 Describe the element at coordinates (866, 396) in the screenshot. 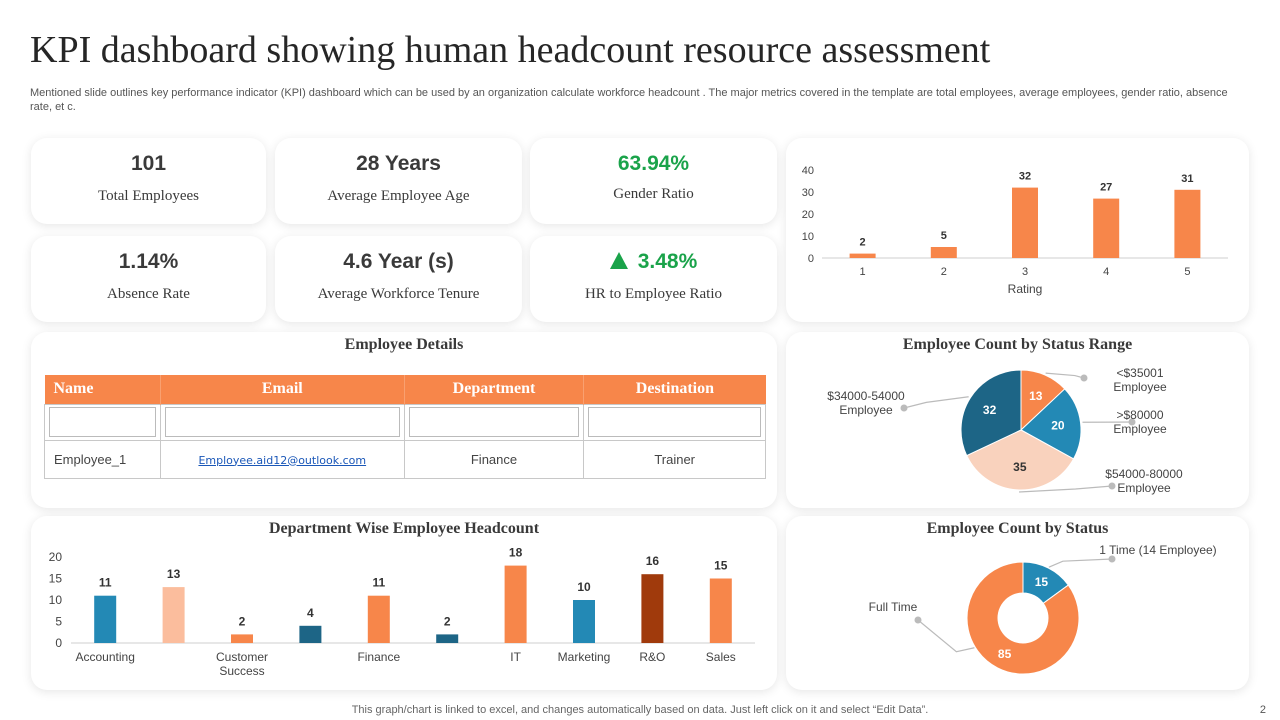

I see `pie-category-label: $34000-54000` at that location.